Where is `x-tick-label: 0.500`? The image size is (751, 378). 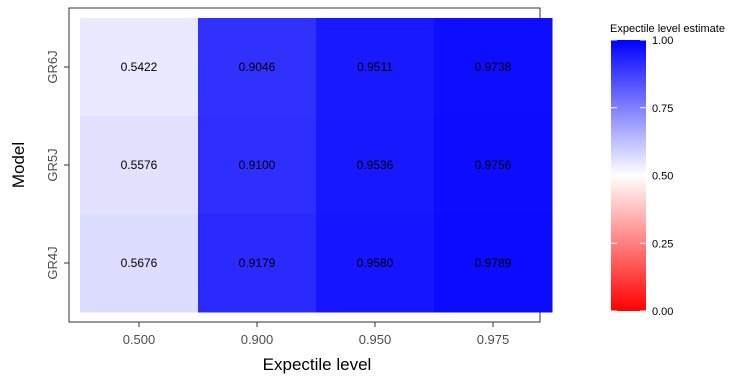 x-tick-label: 0.500 is located at coordinates (139, 339).